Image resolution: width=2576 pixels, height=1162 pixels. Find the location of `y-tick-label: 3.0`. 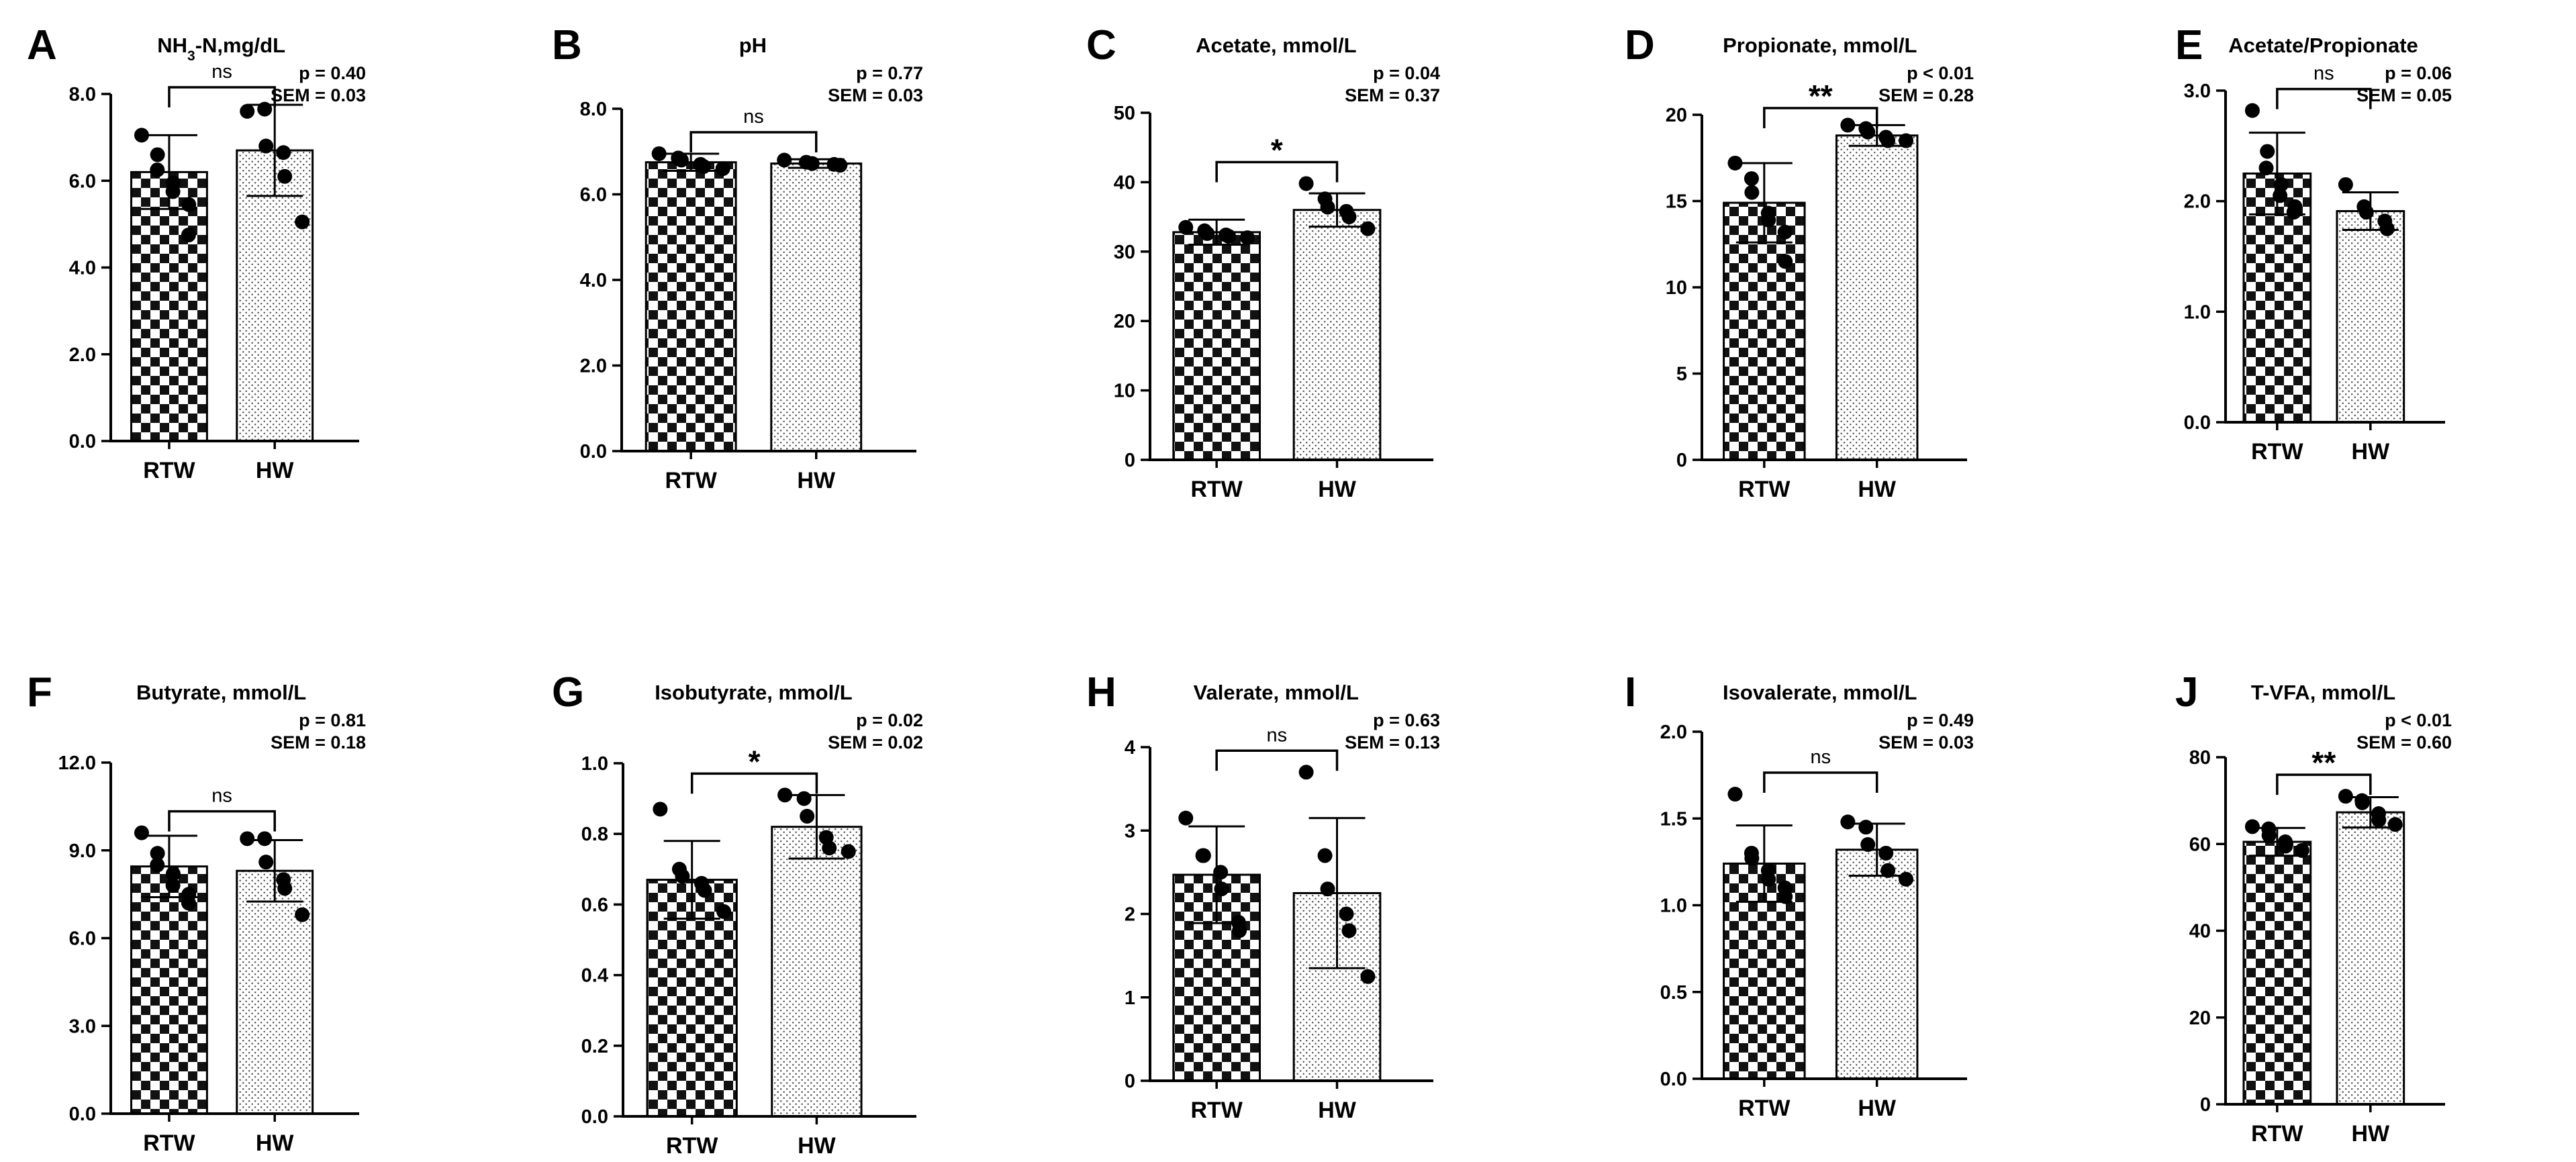

y-tick-label: 3.0 is located at coordinates (2197, 91).